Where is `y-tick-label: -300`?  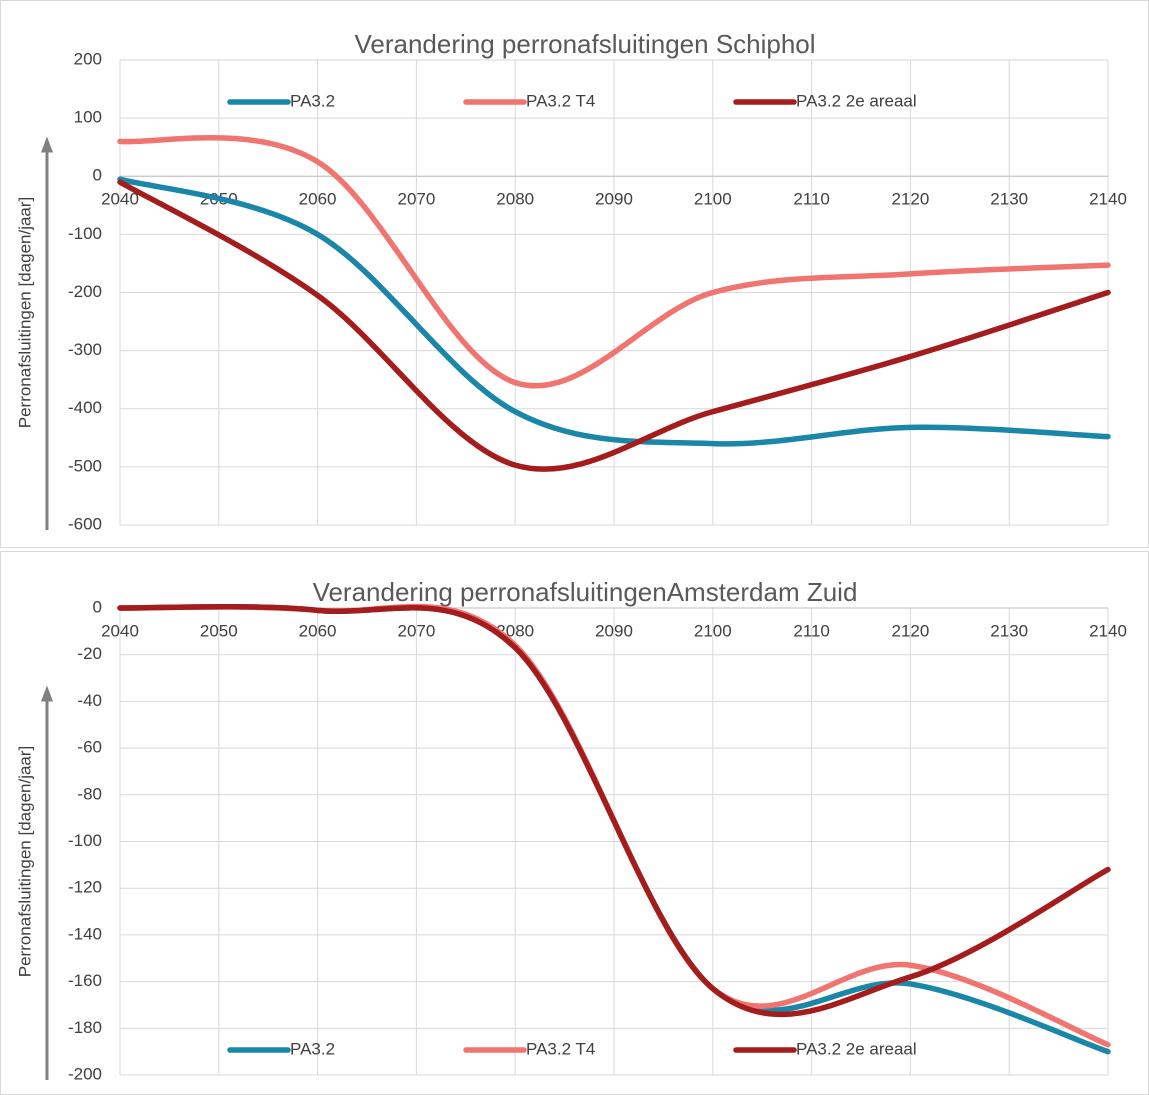
y-tick-label: -300 is located at coordinates (85, 349).